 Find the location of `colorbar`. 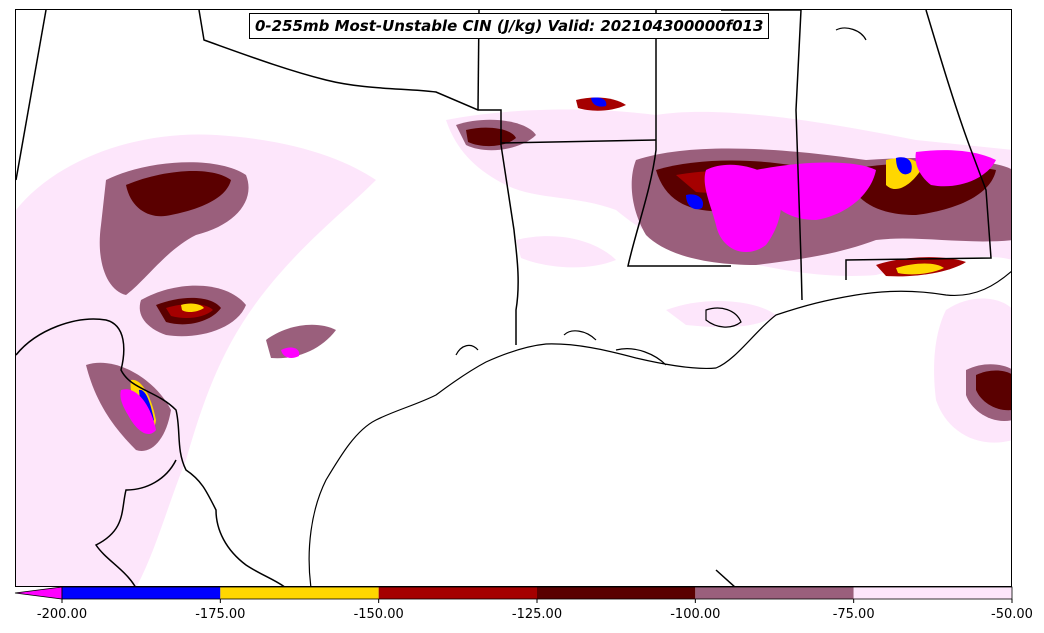

colorbar is located at coordinates (513, 594).